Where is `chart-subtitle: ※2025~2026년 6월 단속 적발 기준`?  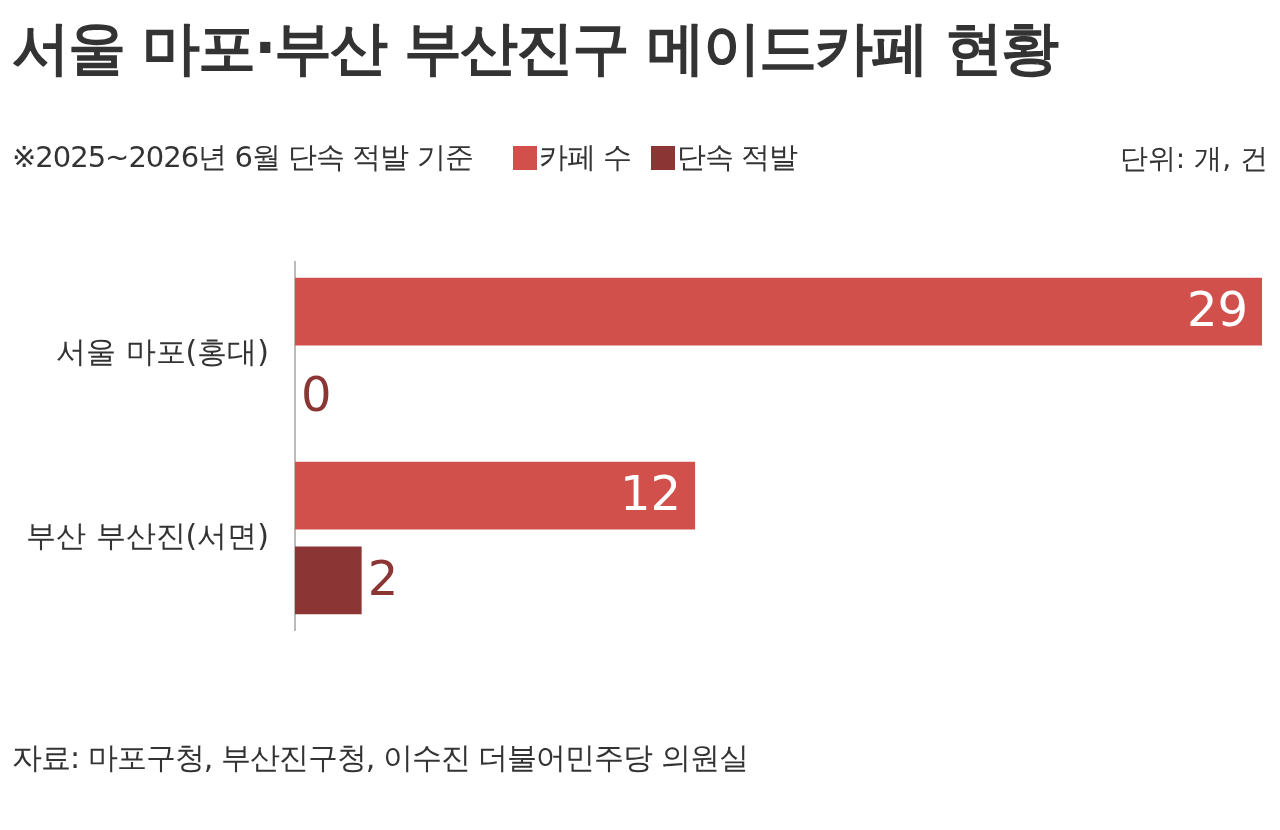 chart-subtitle: ※2025~2026년 6월 단속 적발 기준 is located at coordinates (242, 157).